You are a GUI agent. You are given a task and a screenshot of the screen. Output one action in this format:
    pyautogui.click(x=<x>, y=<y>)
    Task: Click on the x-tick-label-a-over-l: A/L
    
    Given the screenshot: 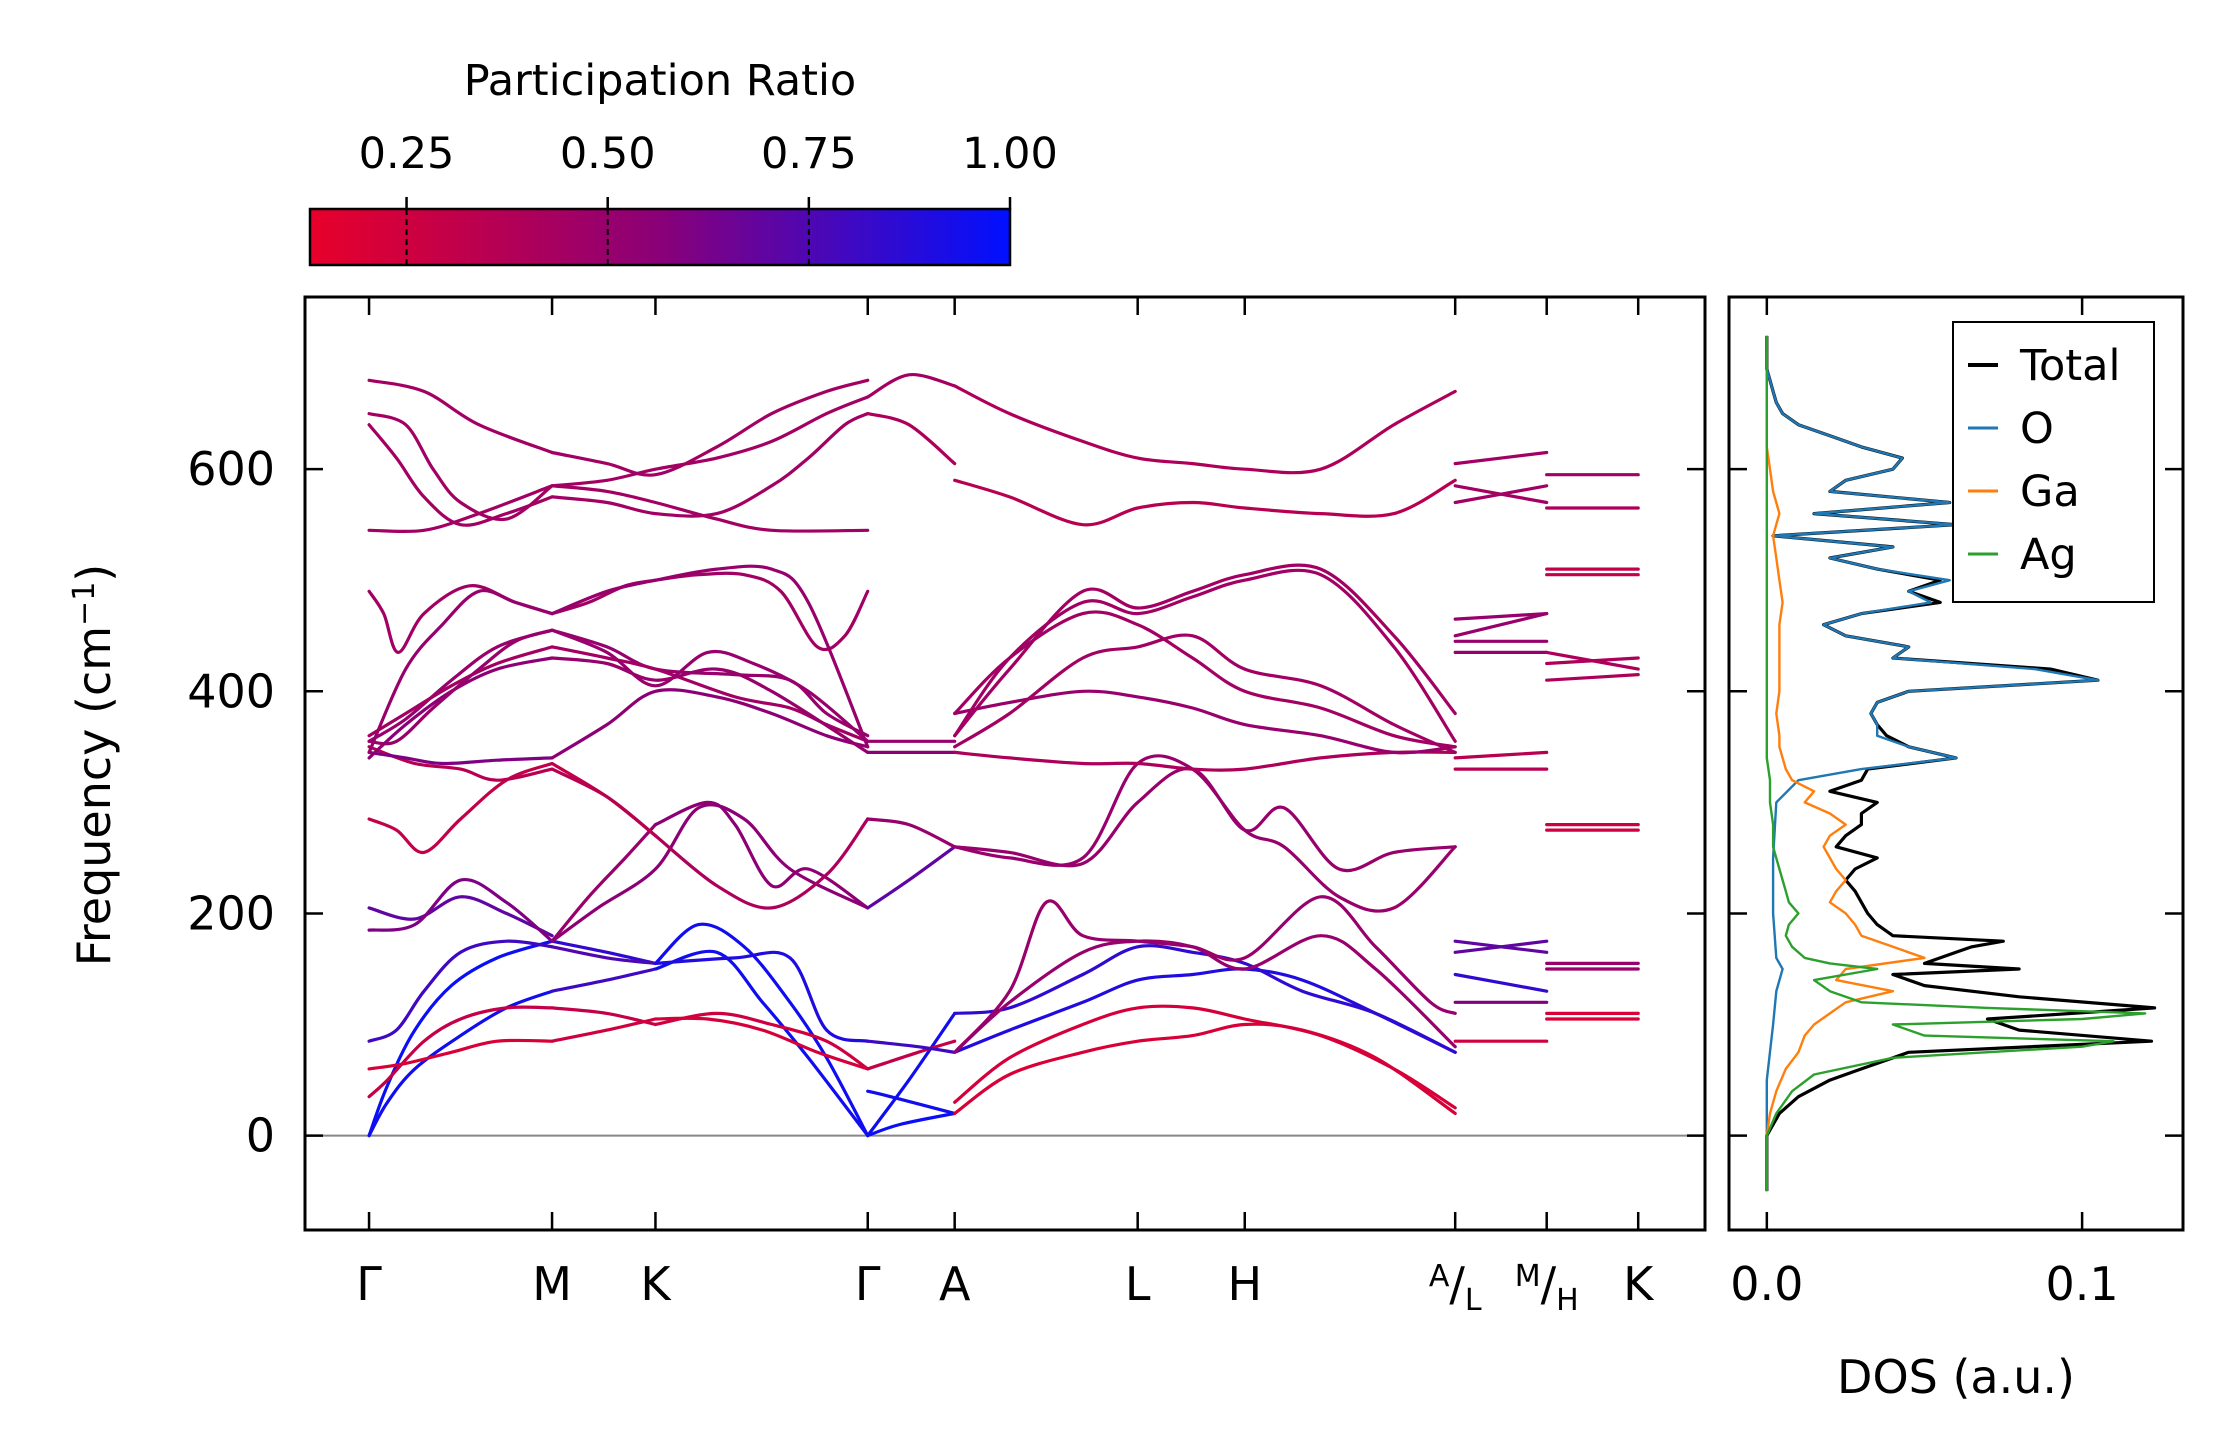 What is the action you would take?
    pyautogui.click(x=1455, y=1287)
    